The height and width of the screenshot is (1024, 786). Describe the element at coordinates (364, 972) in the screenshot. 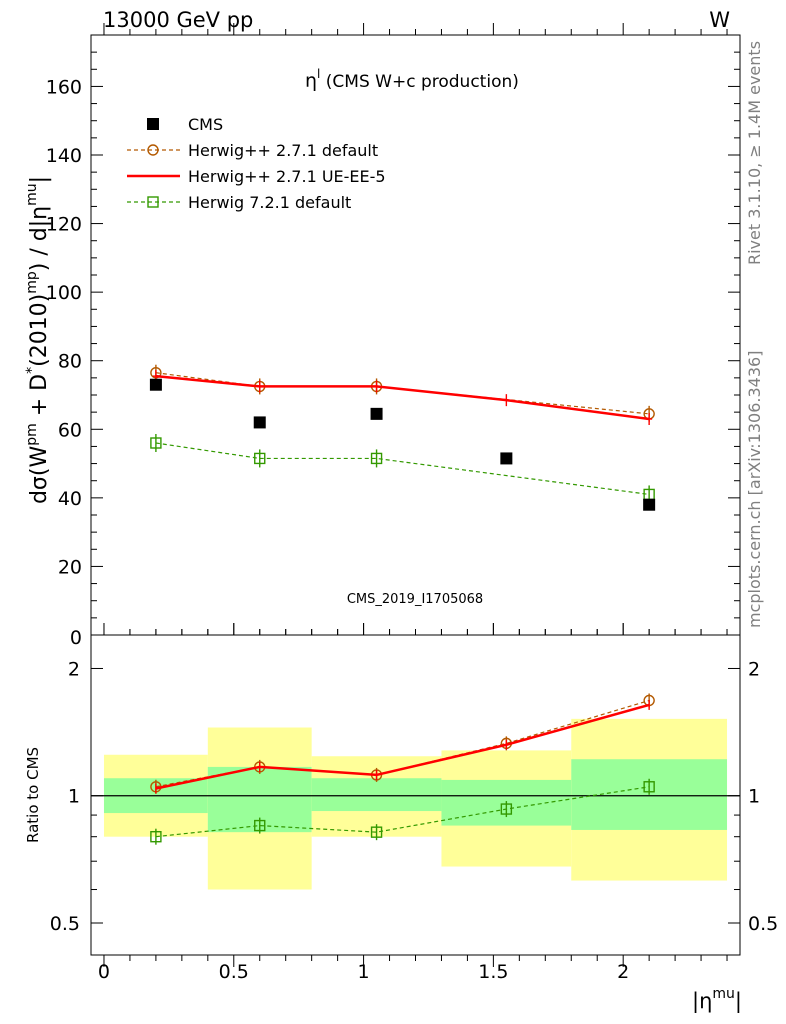

I see `x-tick-label: 1` at that location.